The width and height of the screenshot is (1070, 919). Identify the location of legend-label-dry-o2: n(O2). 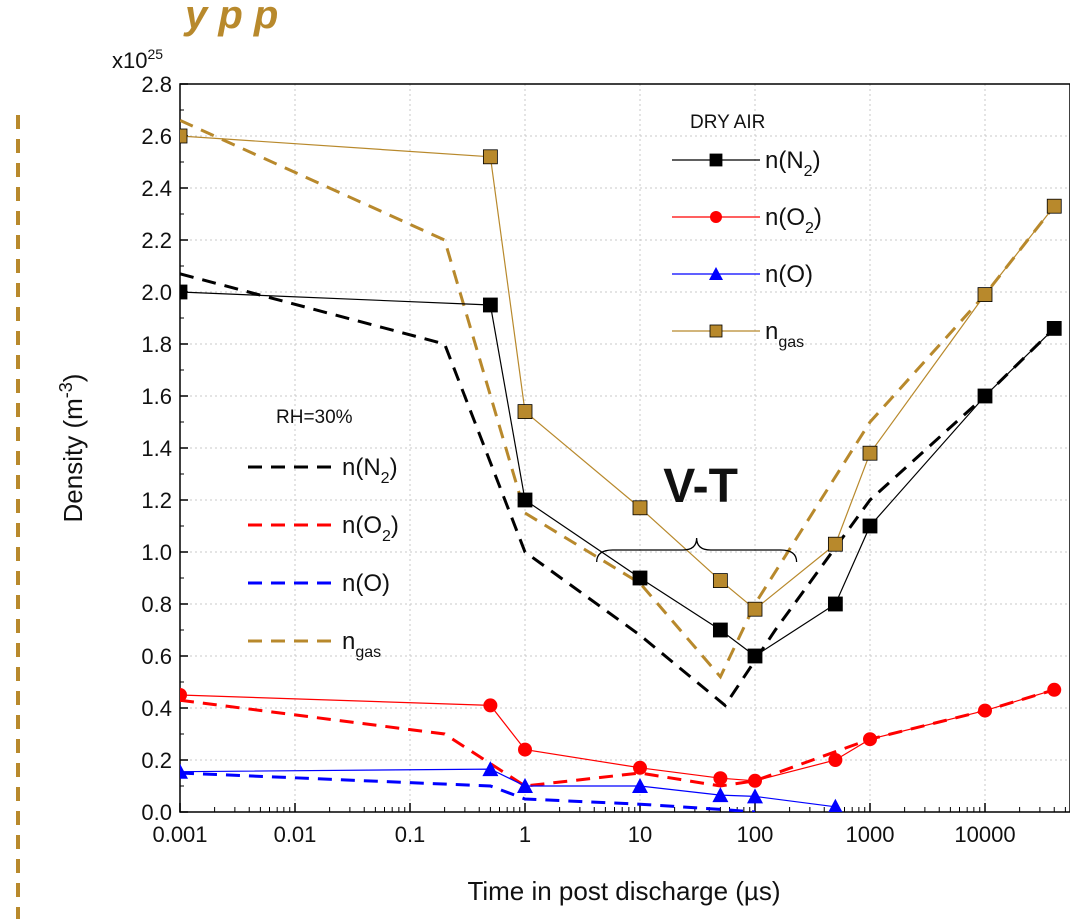
(793, 220).